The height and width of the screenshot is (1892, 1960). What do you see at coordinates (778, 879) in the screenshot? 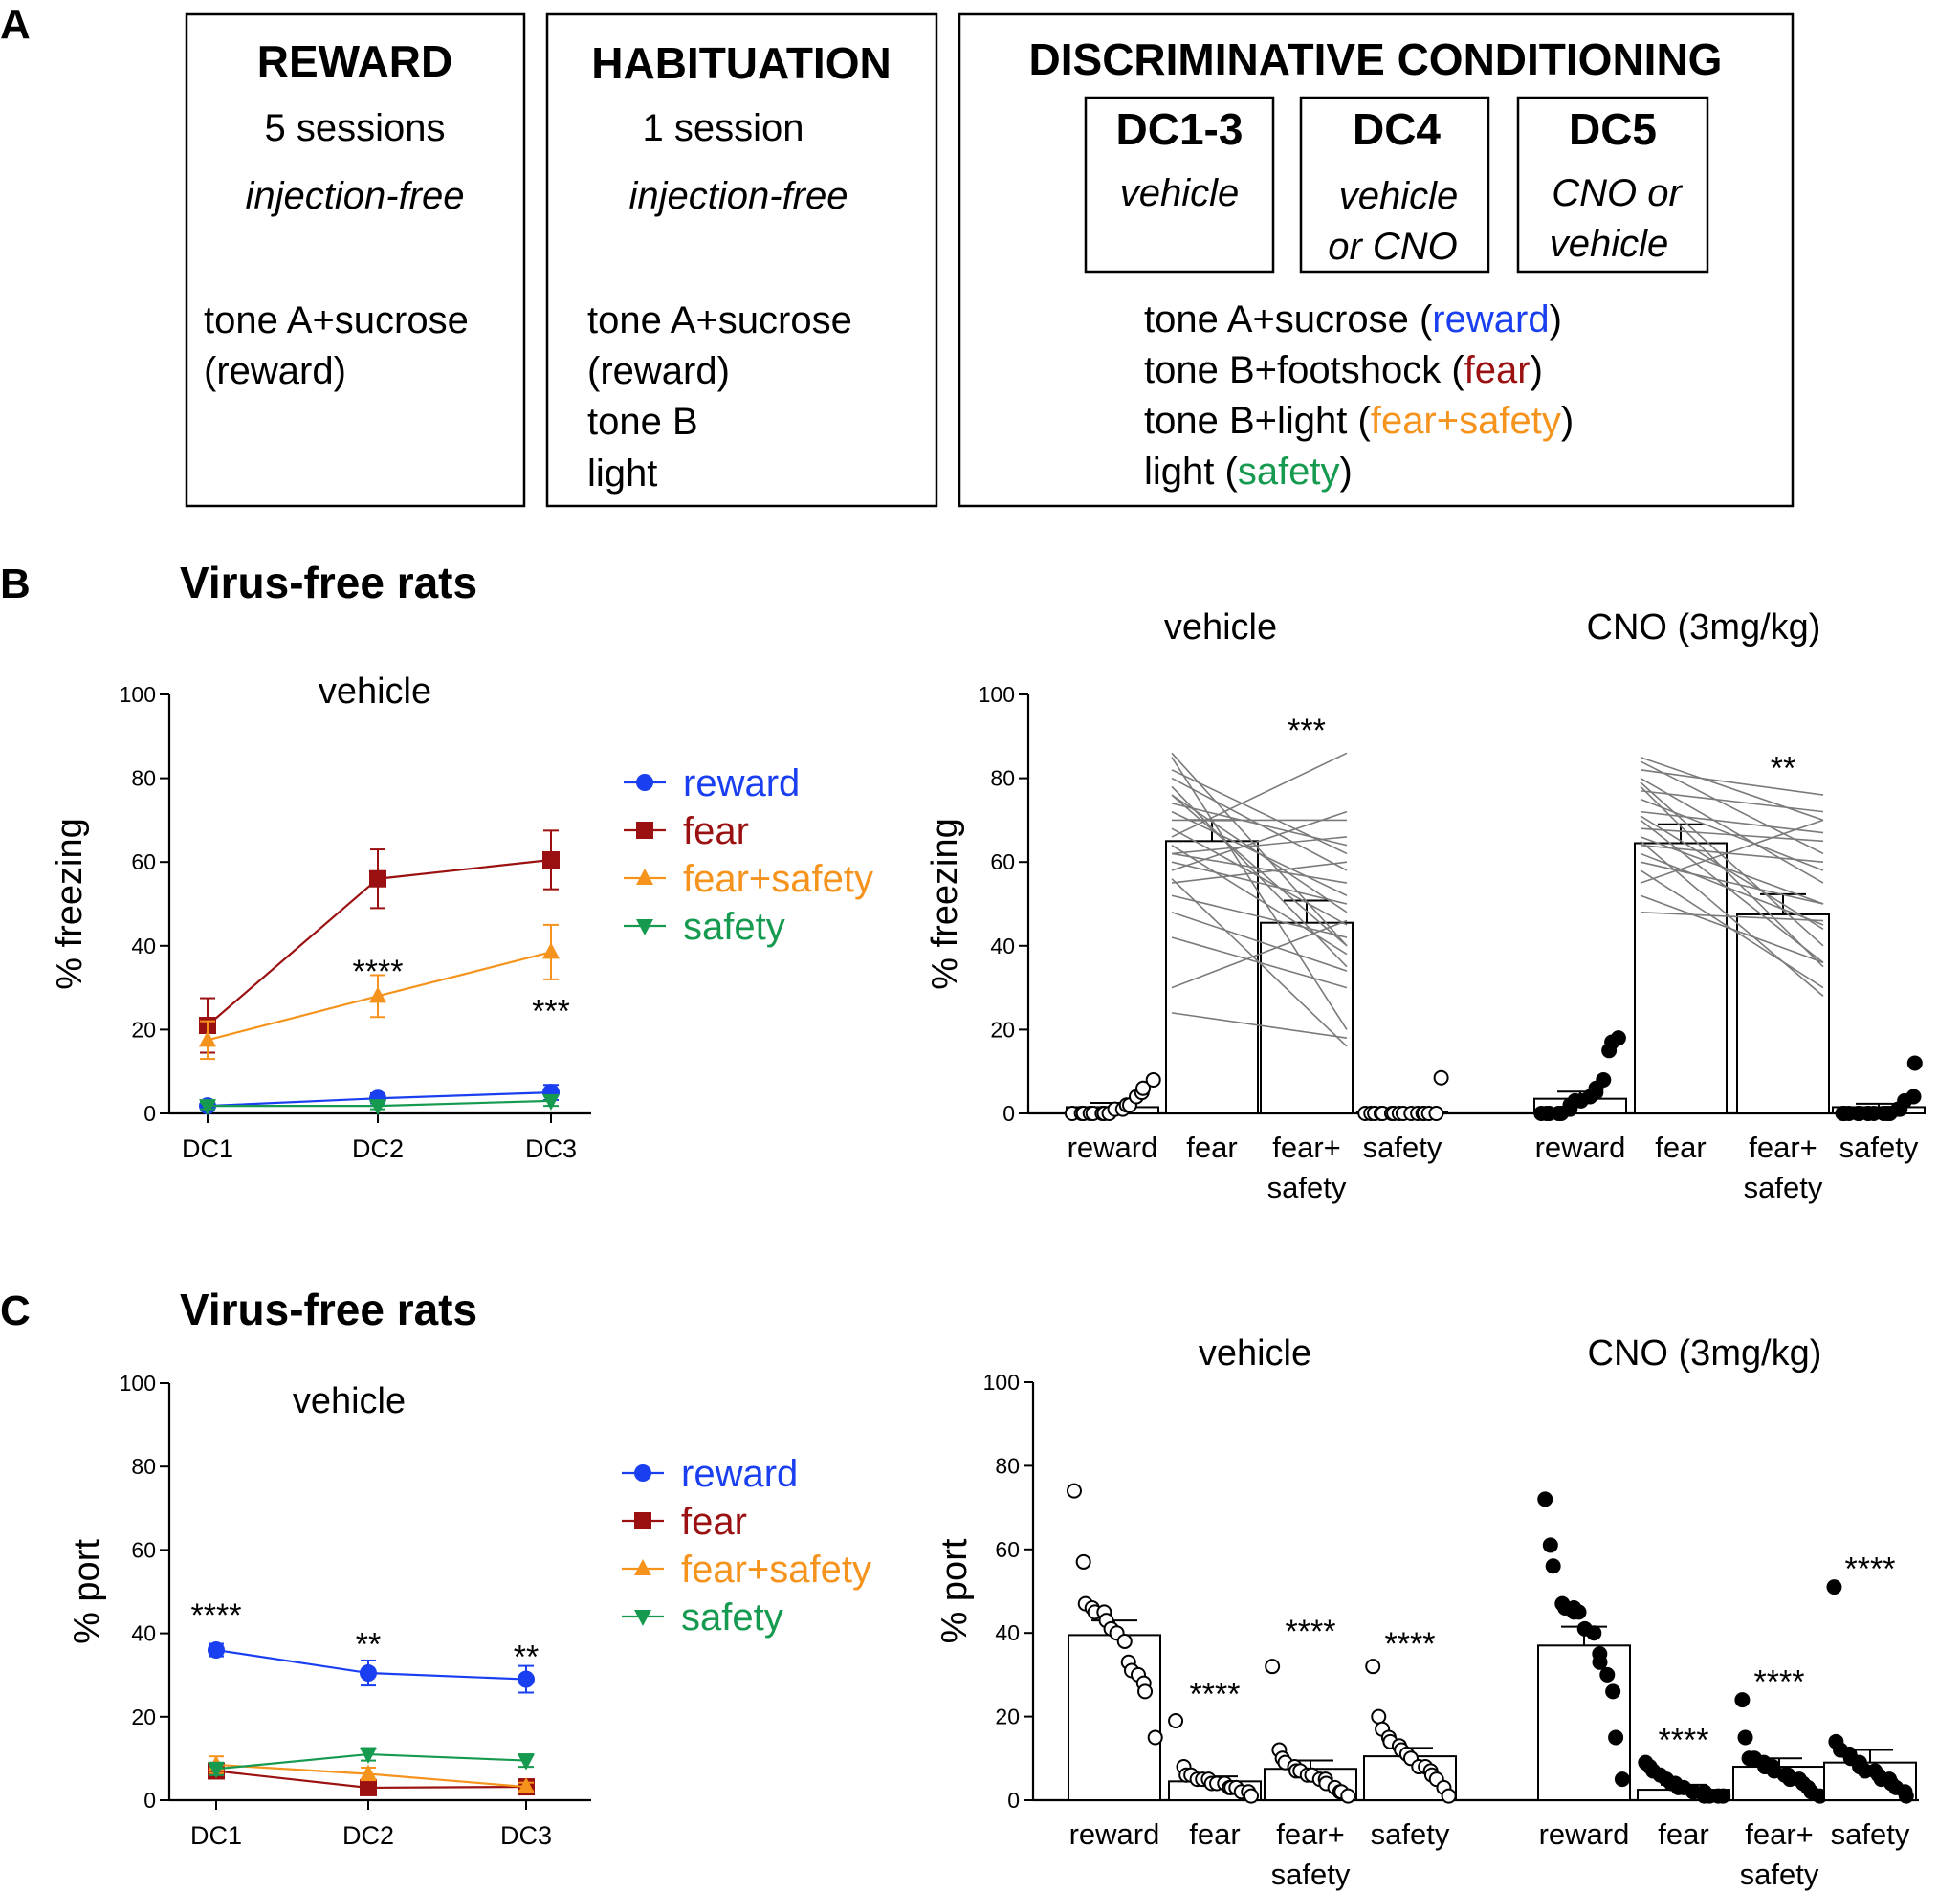
I see `legend-label-fear_safety: fear+safety` at bounding box center [778, 879].